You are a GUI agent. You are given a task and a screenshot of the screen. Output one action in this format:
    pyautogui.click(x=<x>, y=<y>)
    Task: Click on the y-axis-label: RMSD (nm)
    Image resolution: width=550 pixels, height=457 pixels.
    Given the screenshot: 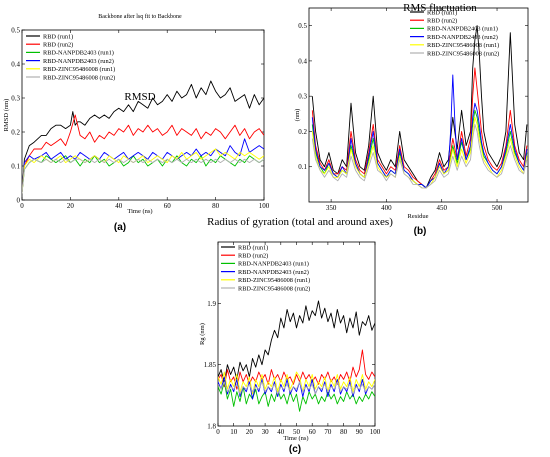 What is the action you would take?
    pyautogui.click(x=6, y=115)
    